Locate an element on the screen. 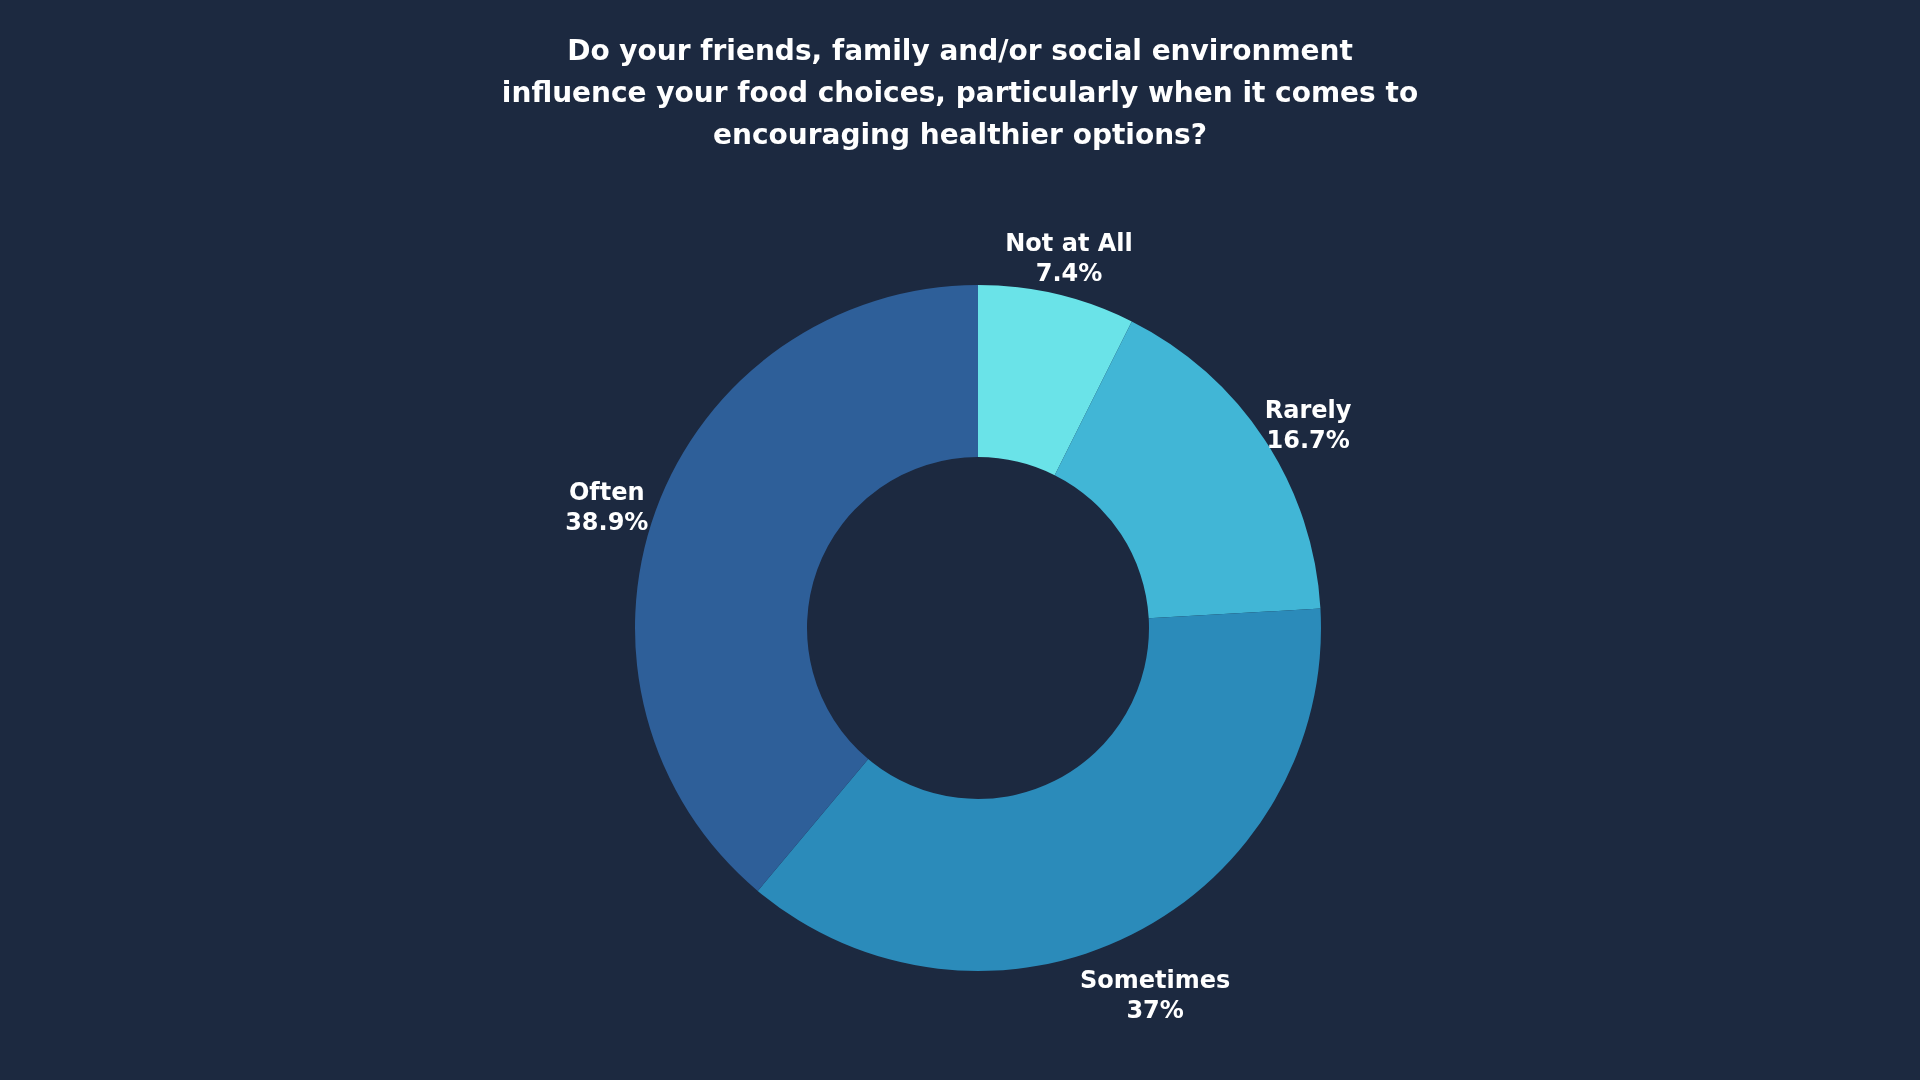  data-label: 7.4% is located at coordinates (1069, 272).